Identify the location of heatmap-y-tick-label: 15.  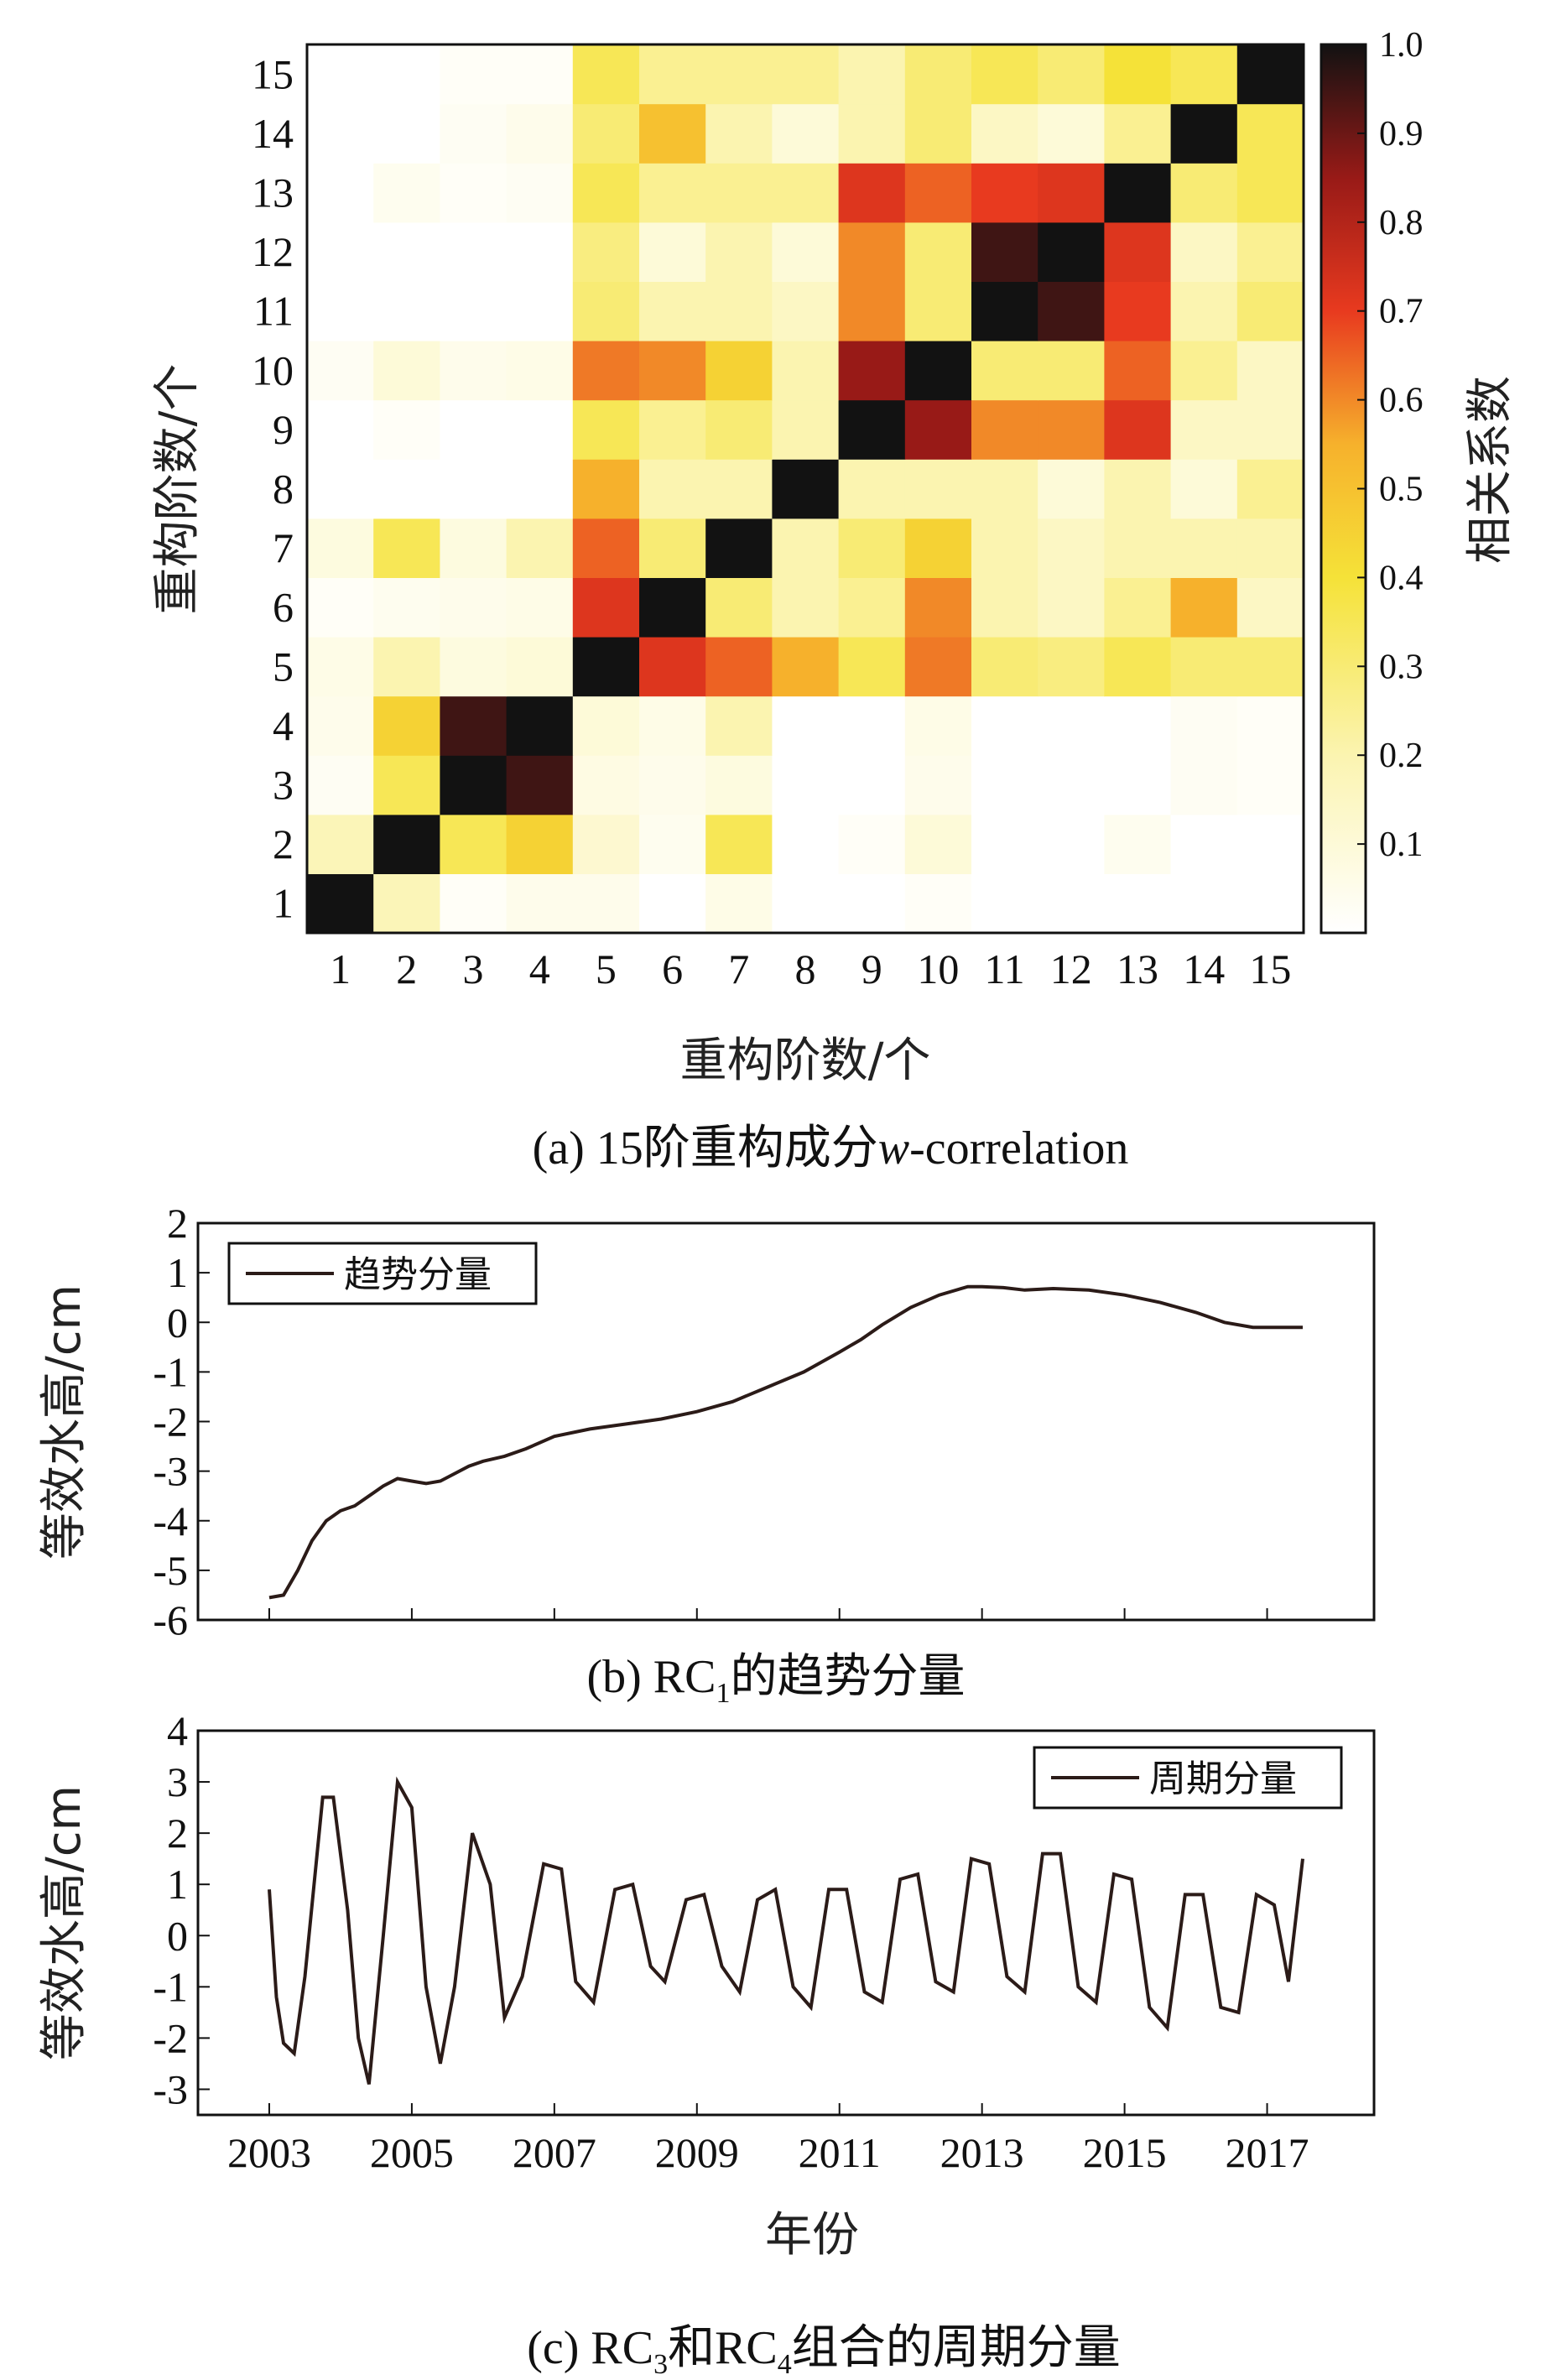
(273, 73).